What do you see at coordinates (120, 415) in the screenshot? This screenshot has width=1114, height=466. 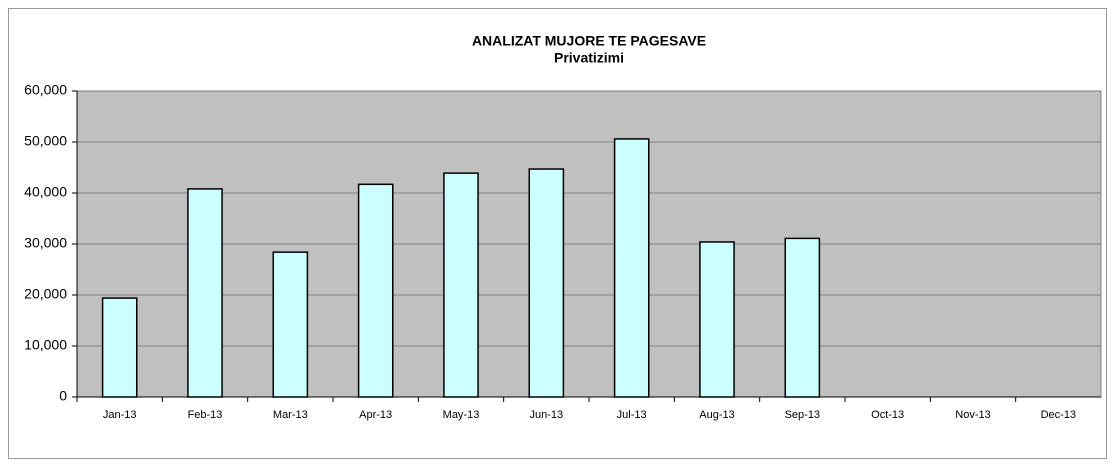 I see `x-tick-label: Jan-13` at bounding box center [120, 415].